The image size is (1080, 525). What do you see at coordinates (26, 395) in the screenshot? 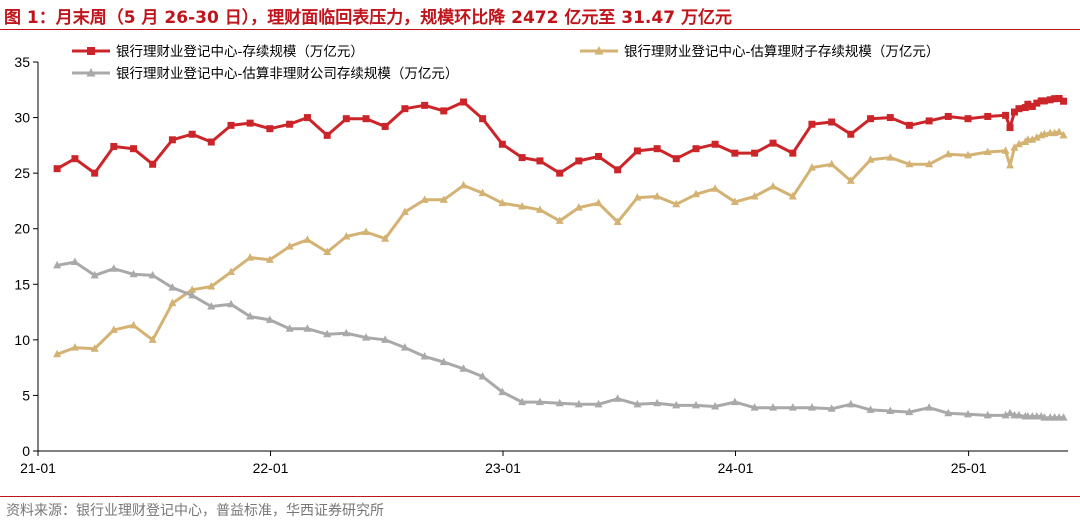
I see `y-tick-label: 5` at bounding box center [26, 395].